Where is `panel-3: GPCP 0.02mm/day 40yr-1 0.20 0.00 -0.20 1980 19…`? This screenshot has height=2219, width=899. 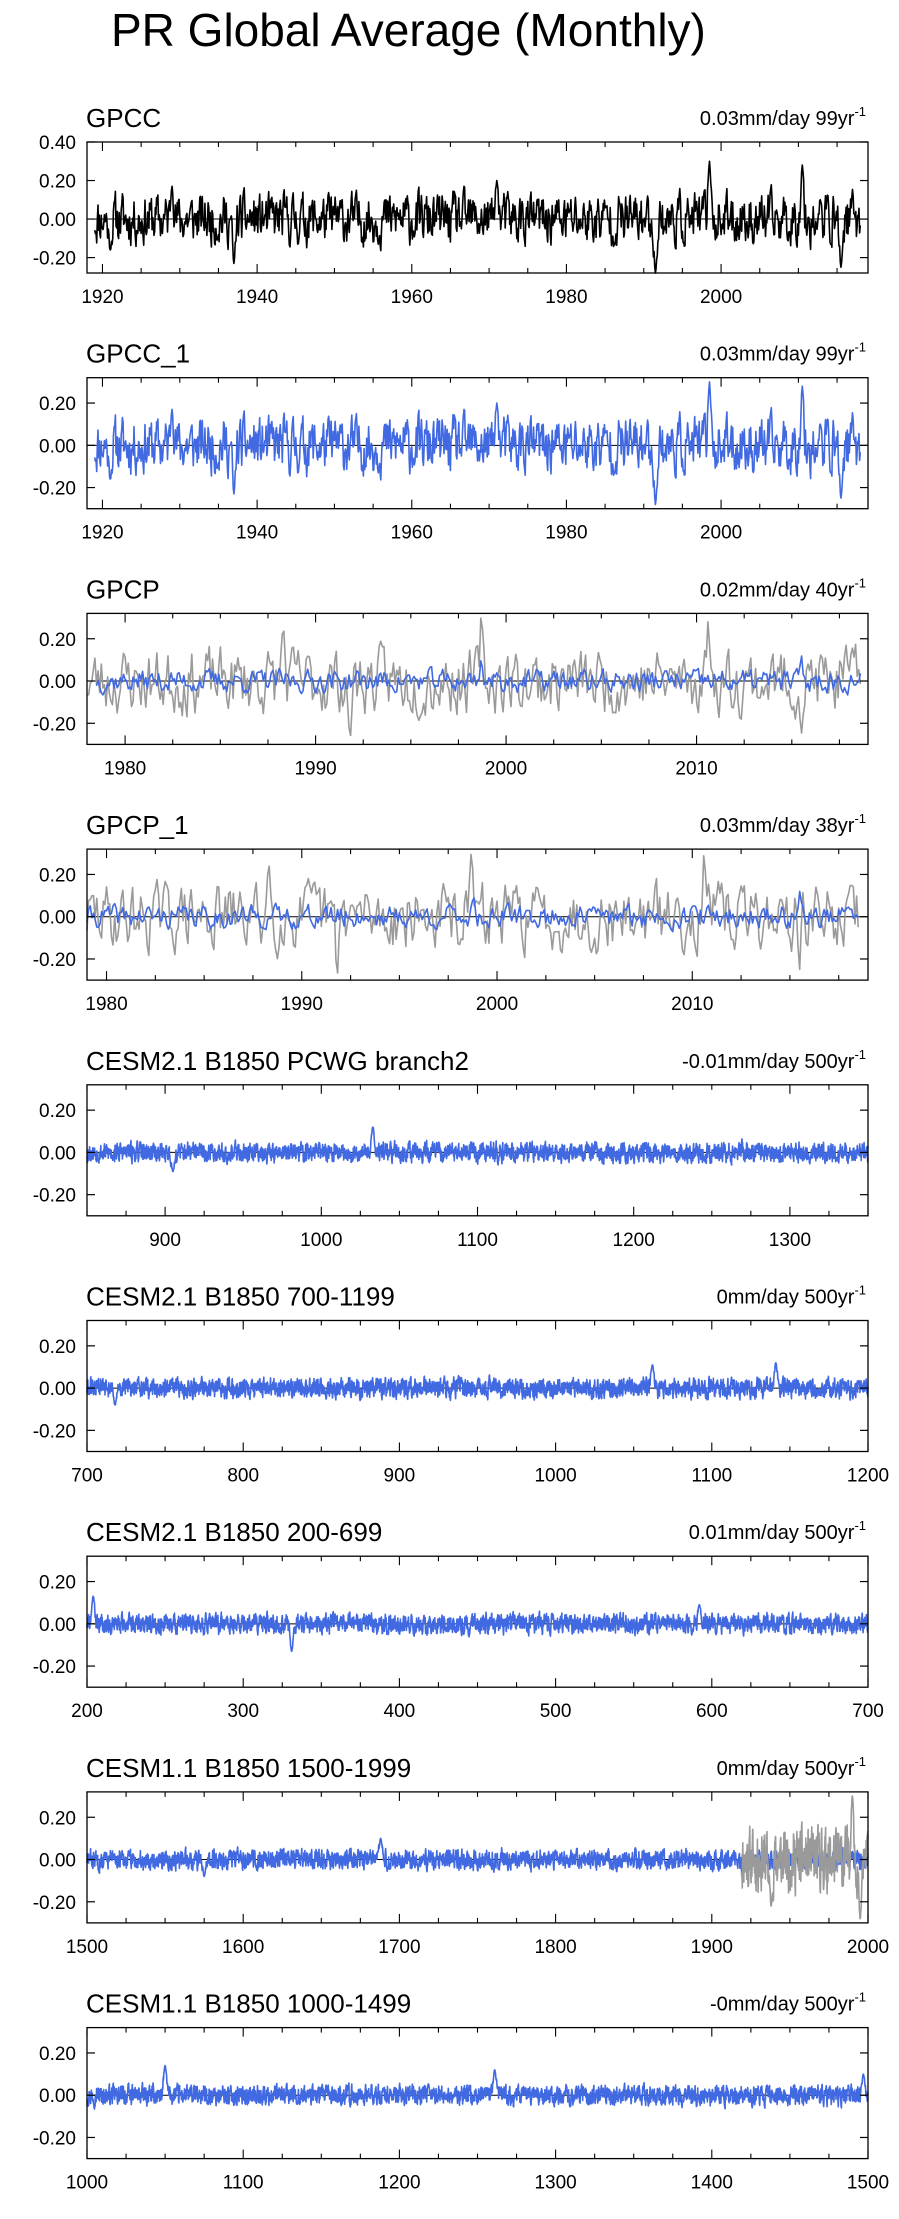 panel-3: GPCP 0.02mm/day 40yr-1 0.20 0.00 -0.20 1980 19… is located at coordinates (451, 676).